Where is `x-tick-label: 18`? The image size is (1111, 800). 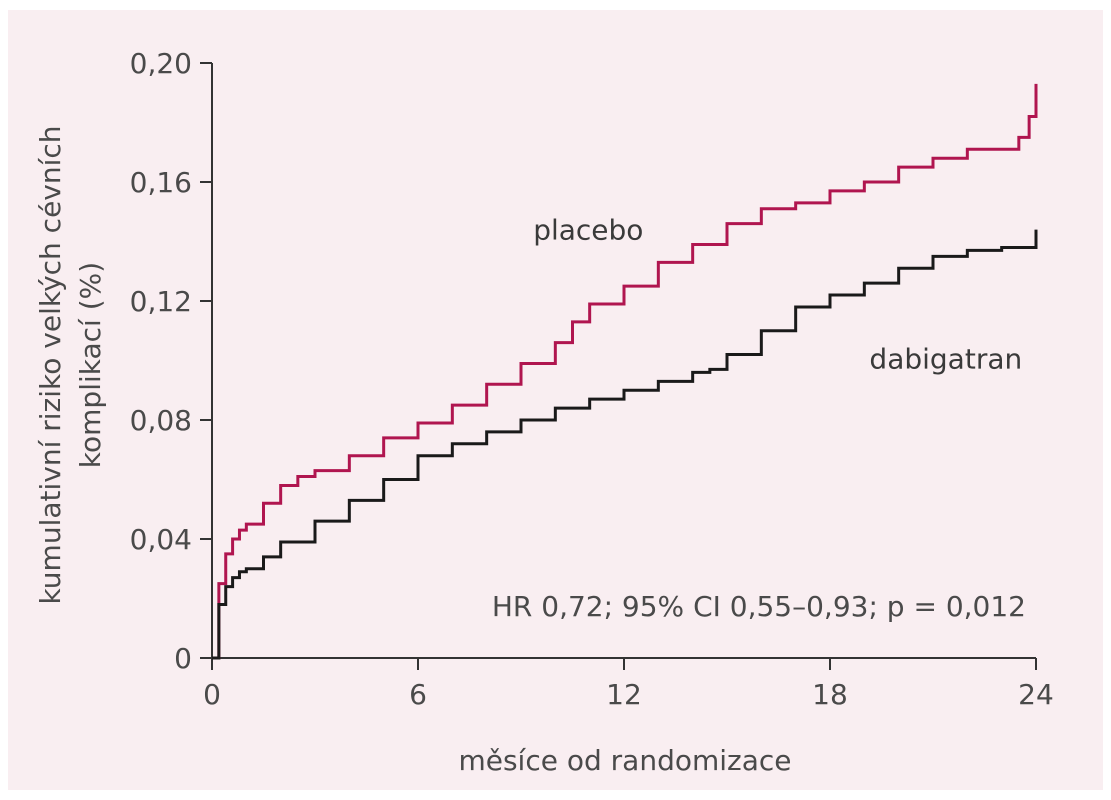
x-tick-label: 18 is located at coordinates (830, 694).